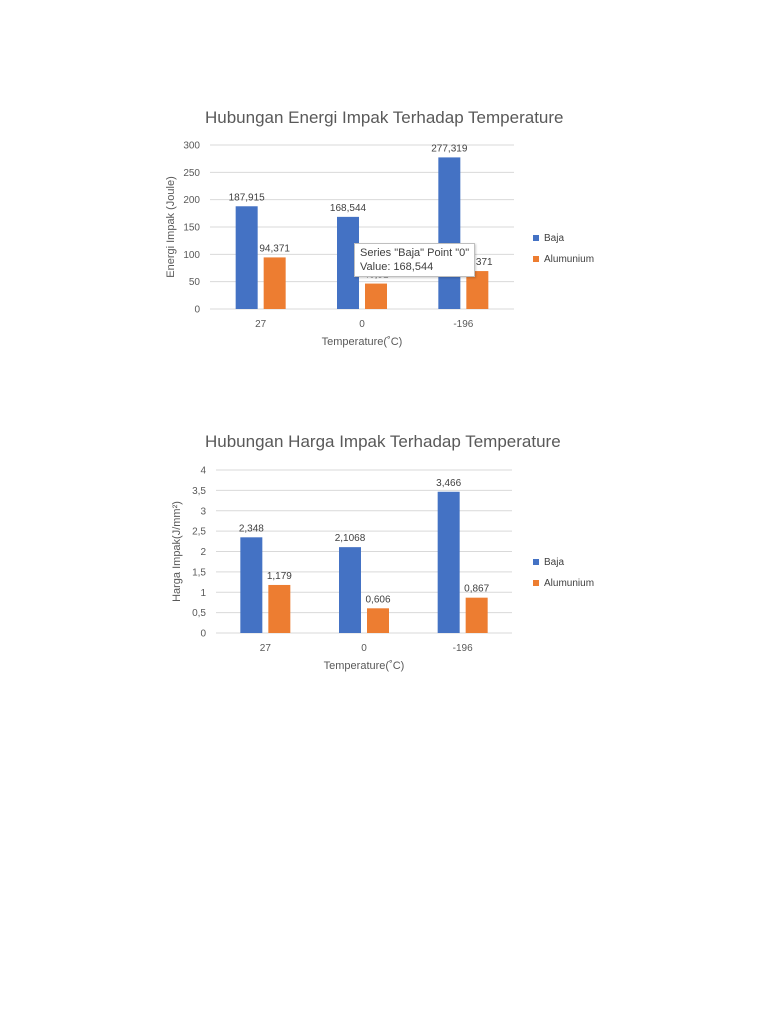 Image resolution: width=768 pixels, height=1024 pixels. Describe the element at coordinates (449, 148) in the screenshot. I see `data-label: 277,319` at that location.